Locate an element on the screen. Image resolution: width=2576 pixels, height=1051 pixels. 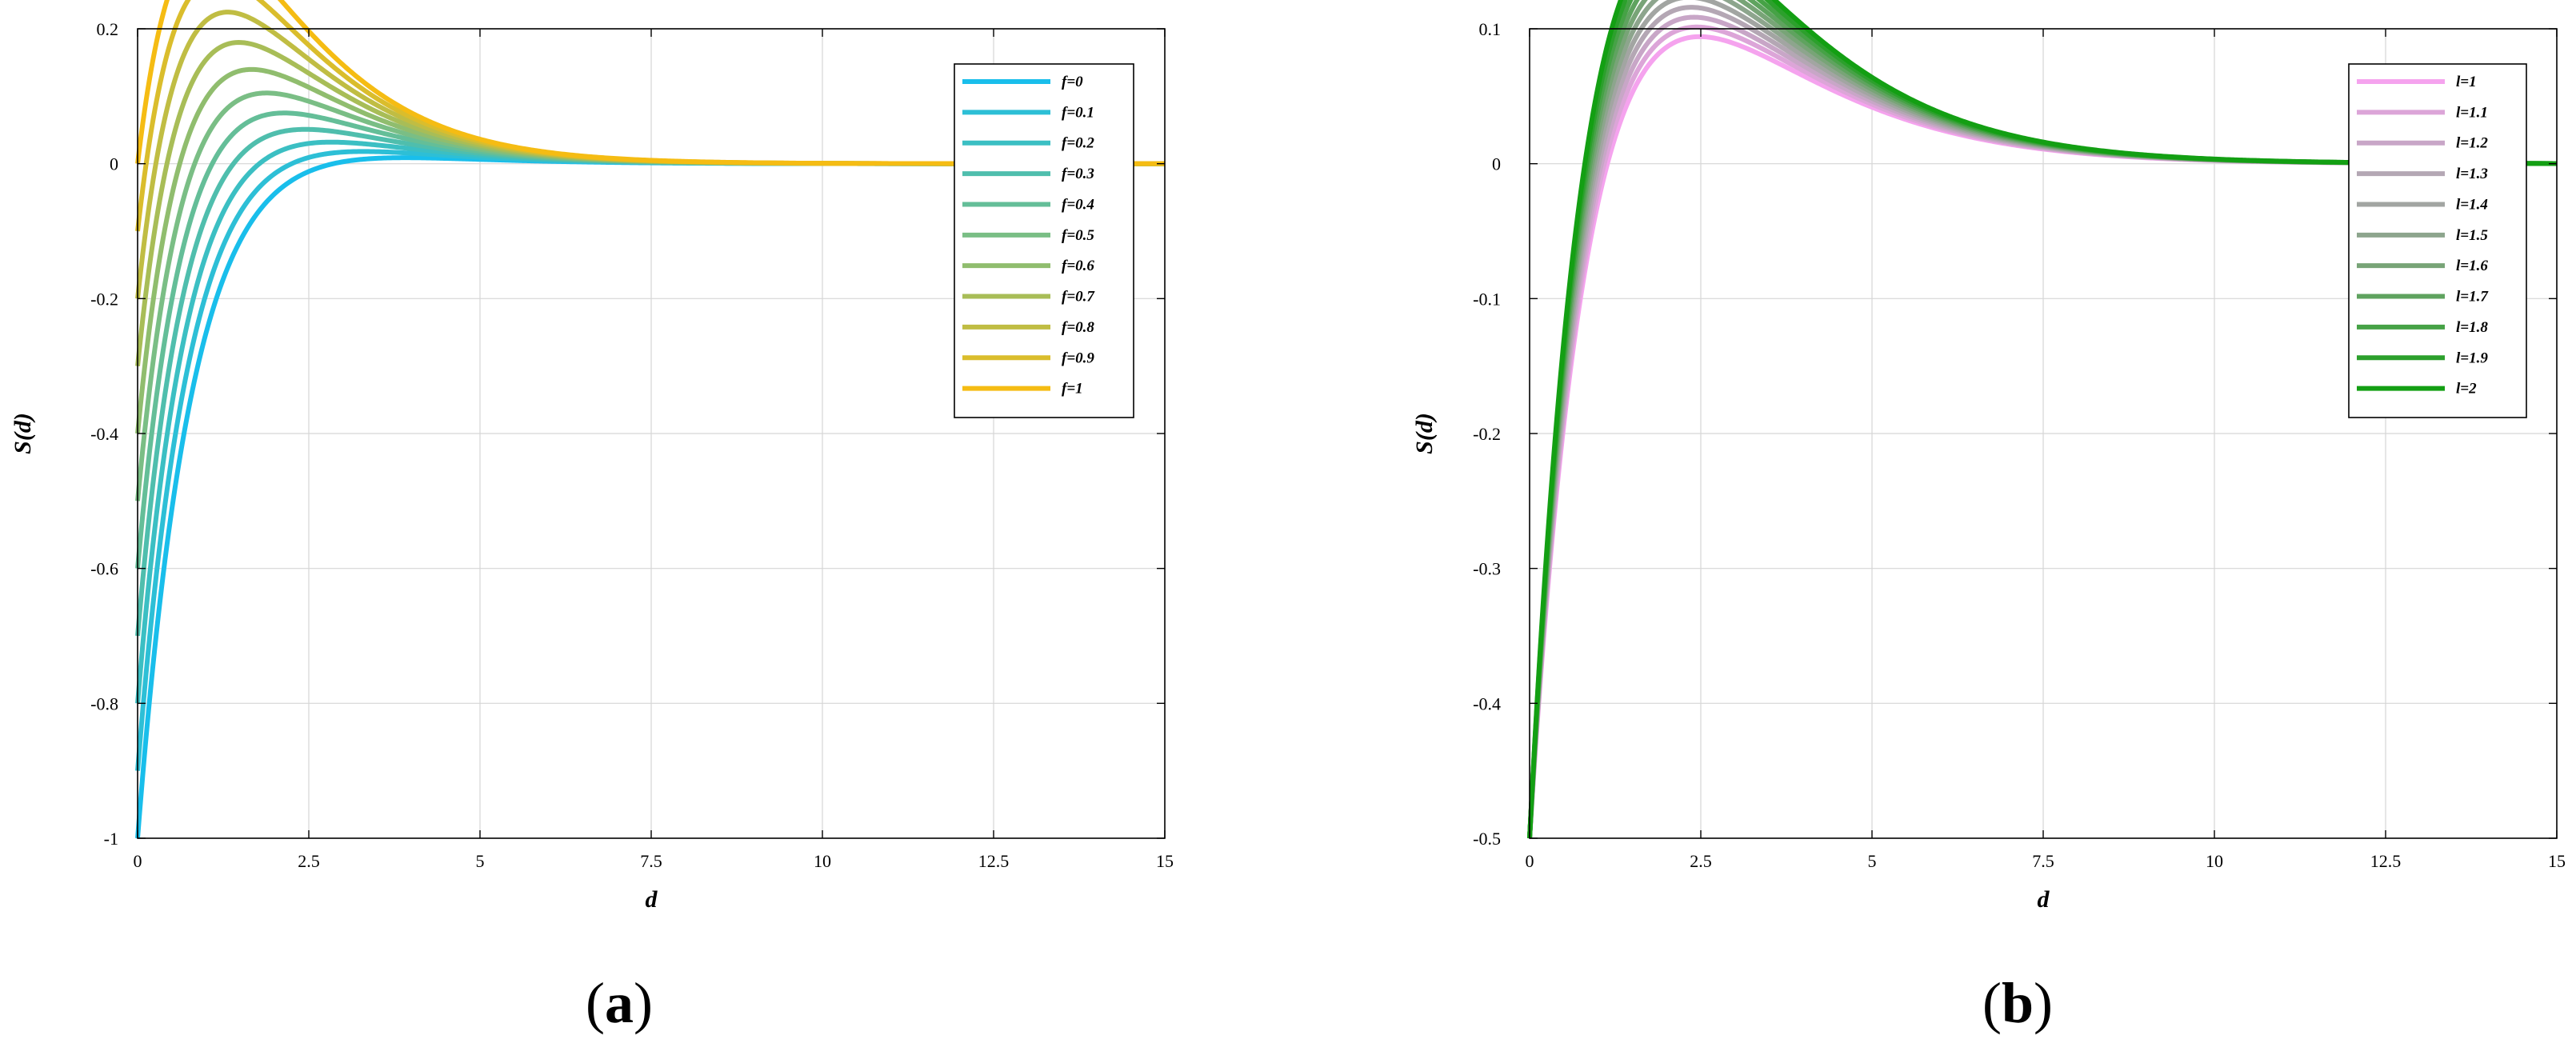
y-tick-label: -0.6 is located at coordinates (104, 569).